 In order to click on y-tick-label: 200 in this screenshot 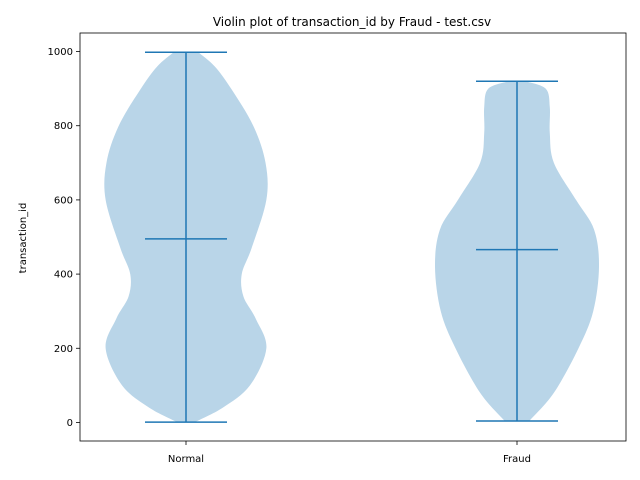, I will do `click(63, 349)`.